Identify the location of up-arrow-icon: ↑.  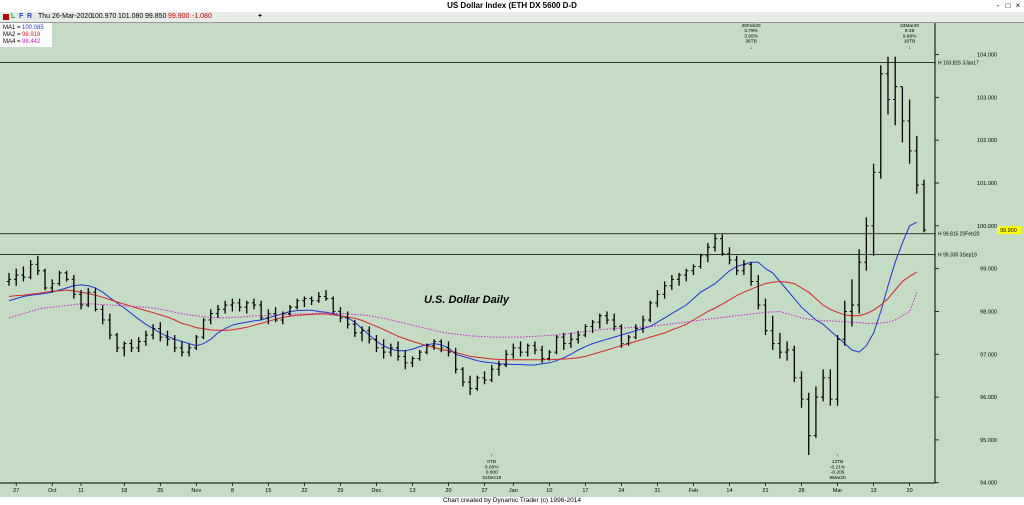
(491, 456).